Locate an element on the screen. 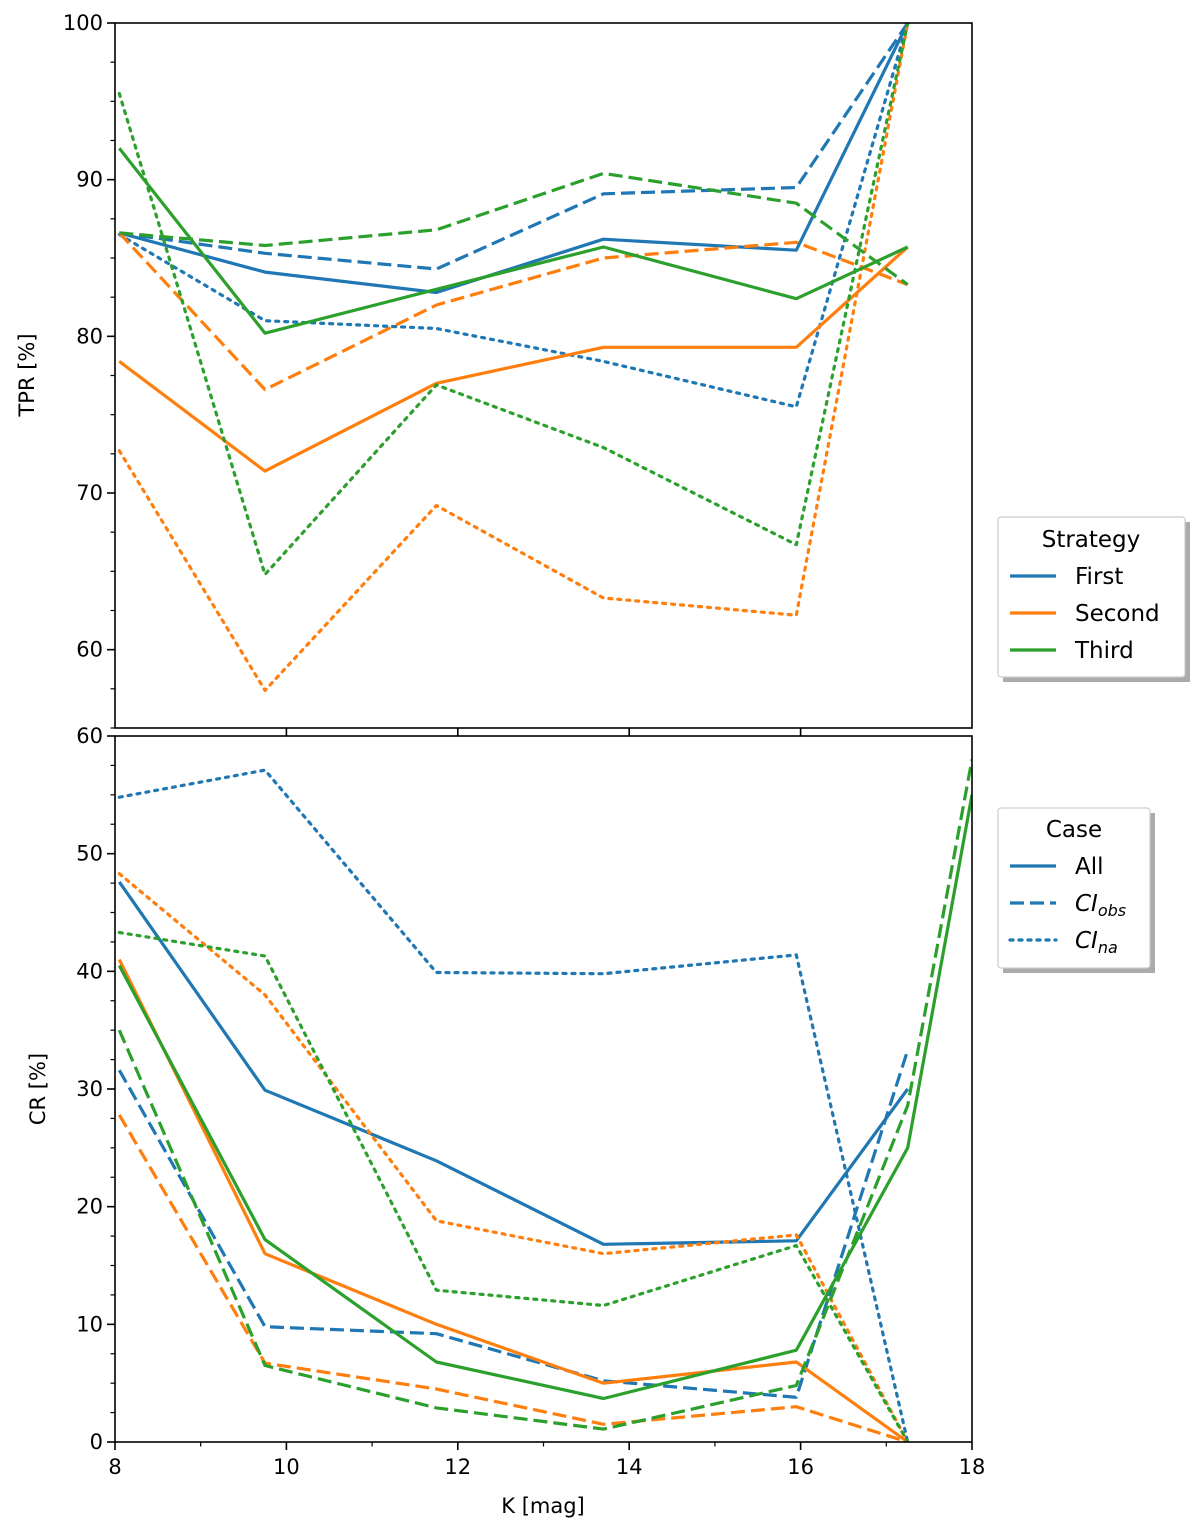 This screenshot has width=1200, height=1534. x-axis-label: K [mag] is located at coordinates (543, 1506).